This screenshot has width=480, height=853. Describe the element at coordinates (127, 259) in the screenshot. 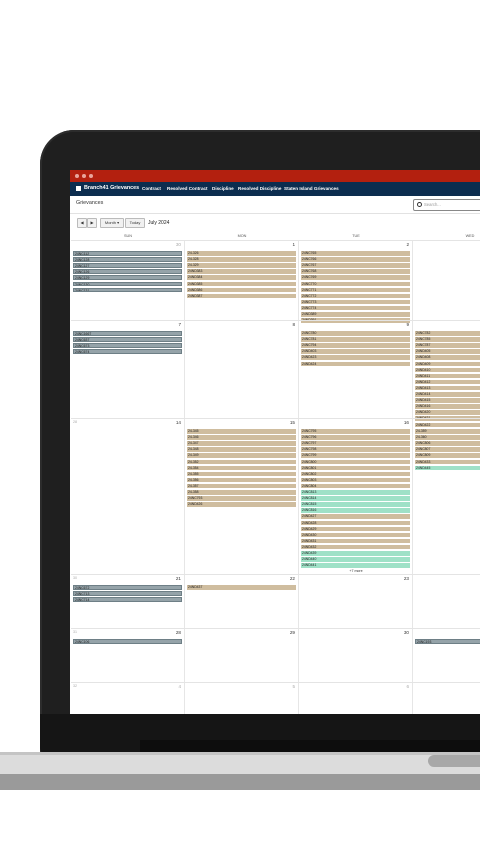

I see `calendar-event: 24NC128` at that location.